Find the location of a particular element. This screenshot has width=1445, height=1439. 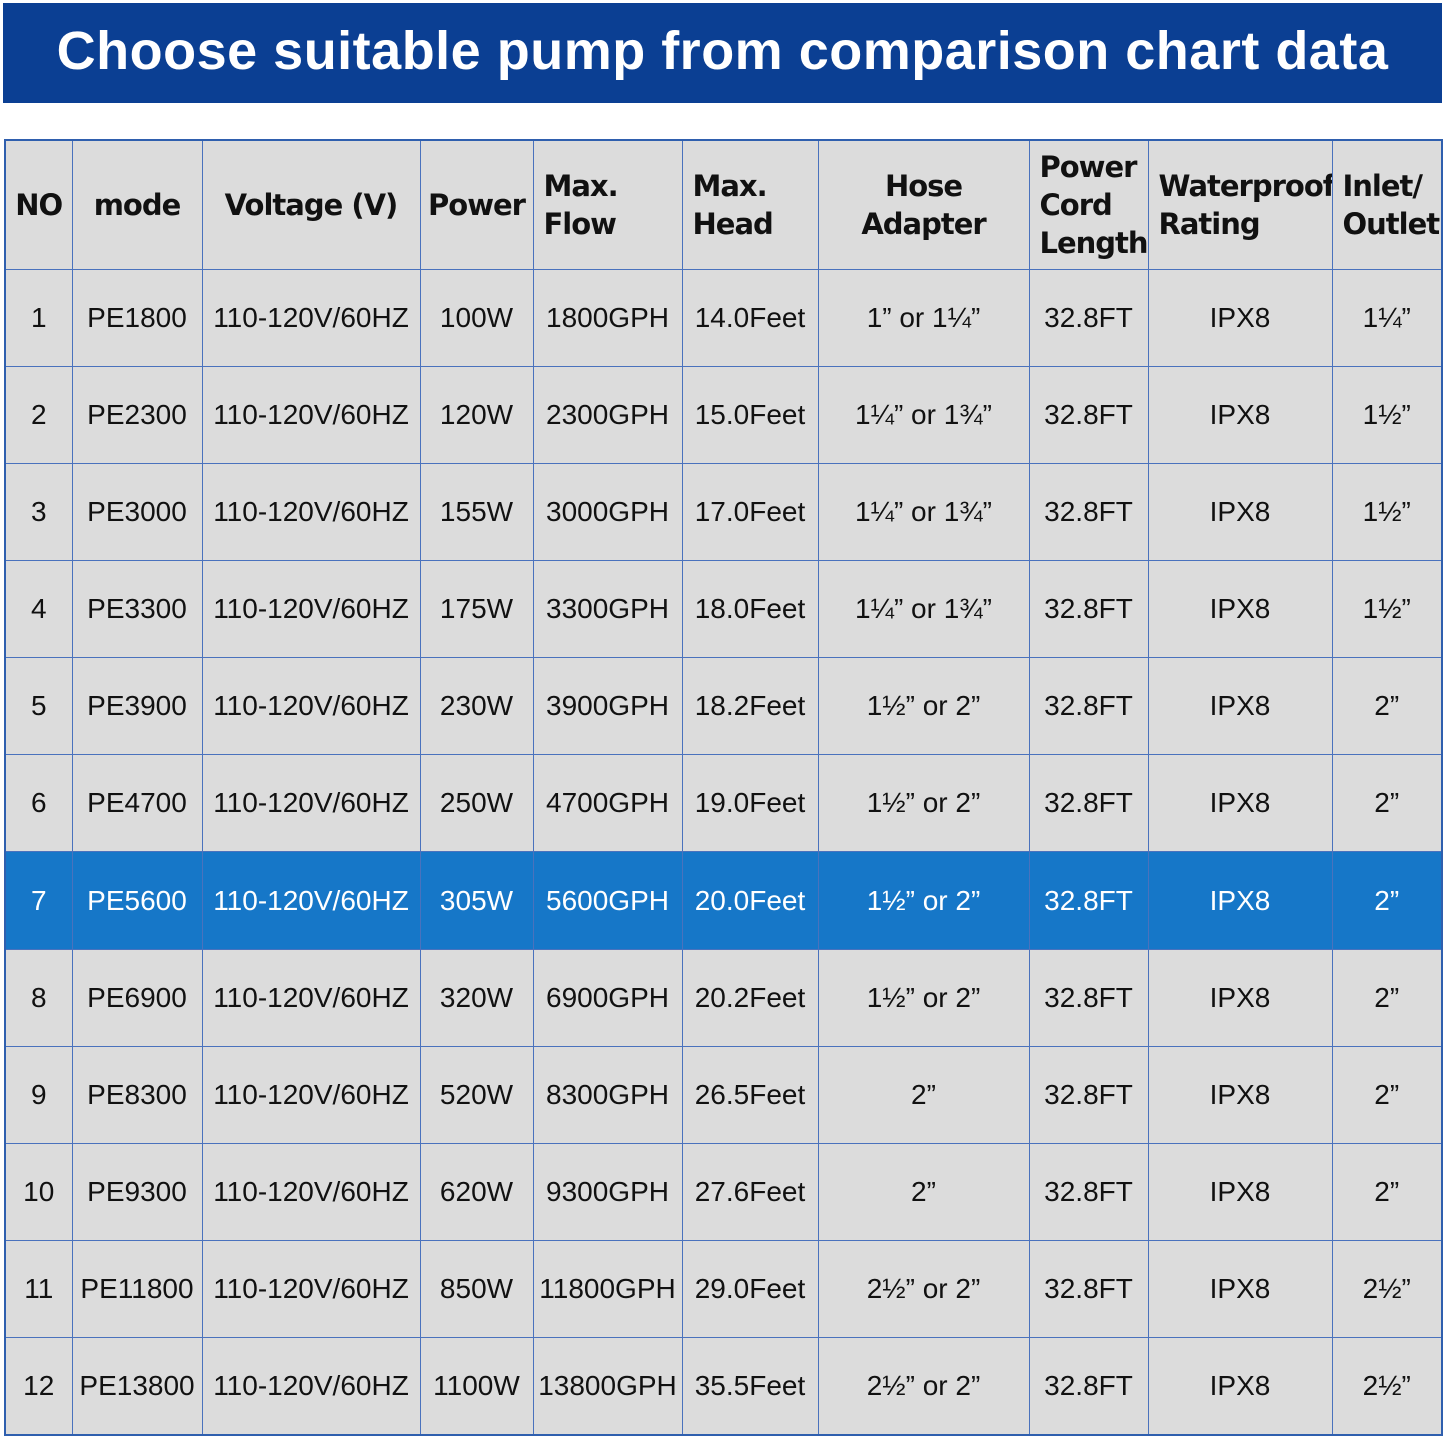

table-cell: 3900GPH is located at coordinates (607, 706).